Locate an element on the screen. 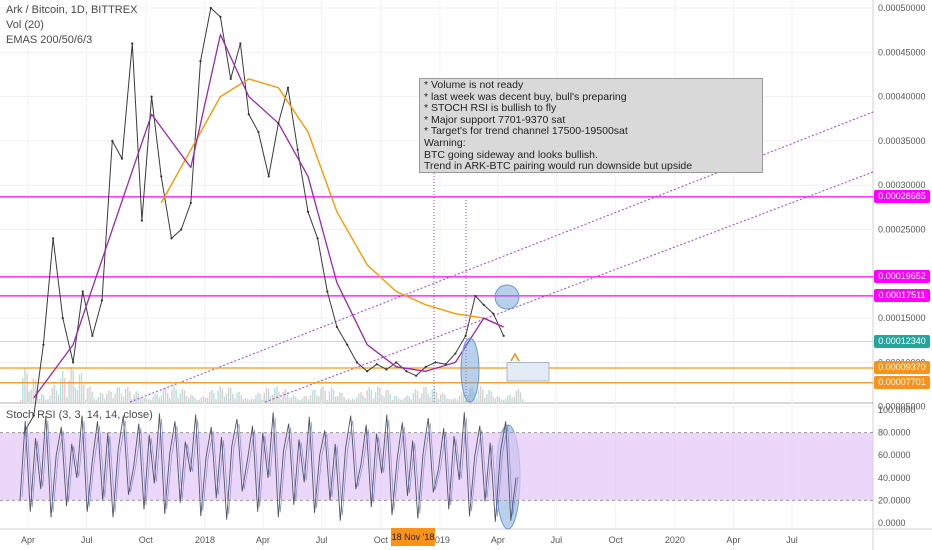 The width and height of the screenshot is (932, 550). price-level-badge: 0.00007701 is located at coordinates (902, 383).